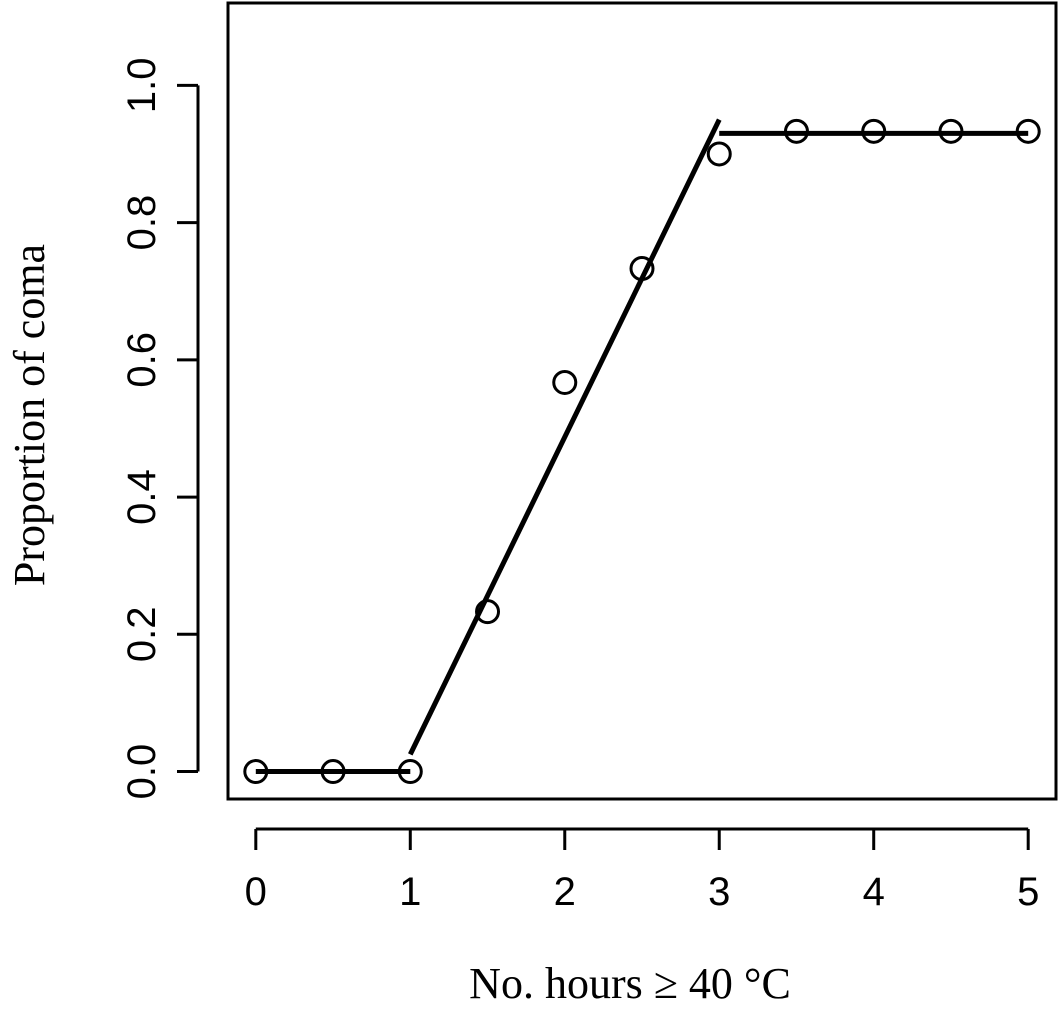 This screenshot has width=1061, height=1012. What do you see at coordinates (29, 415) in the screenshot?
I see `y-axis-title: Proportion of coma` at bounding box center [29, 415].